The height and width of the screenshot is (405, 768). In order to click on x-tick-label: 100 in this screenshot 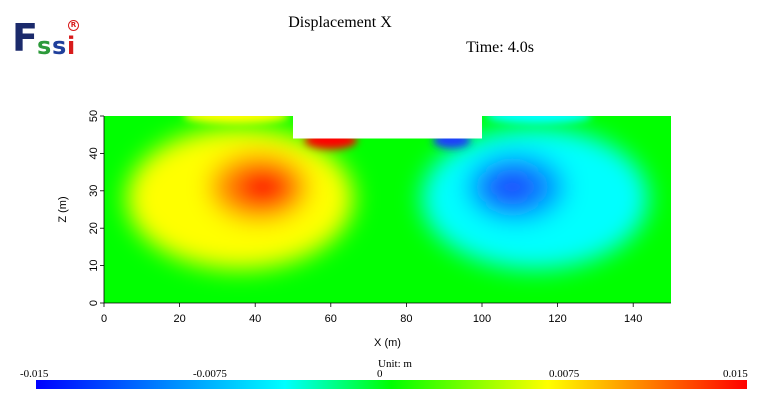, I will do `click(482, 319)`.